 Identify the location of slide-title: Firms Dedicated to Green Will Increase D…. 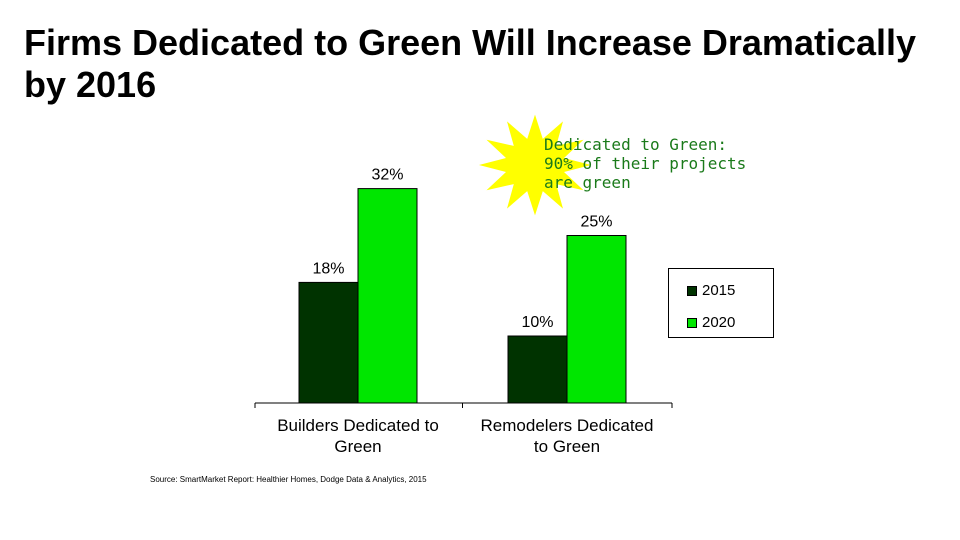
(470, 63).